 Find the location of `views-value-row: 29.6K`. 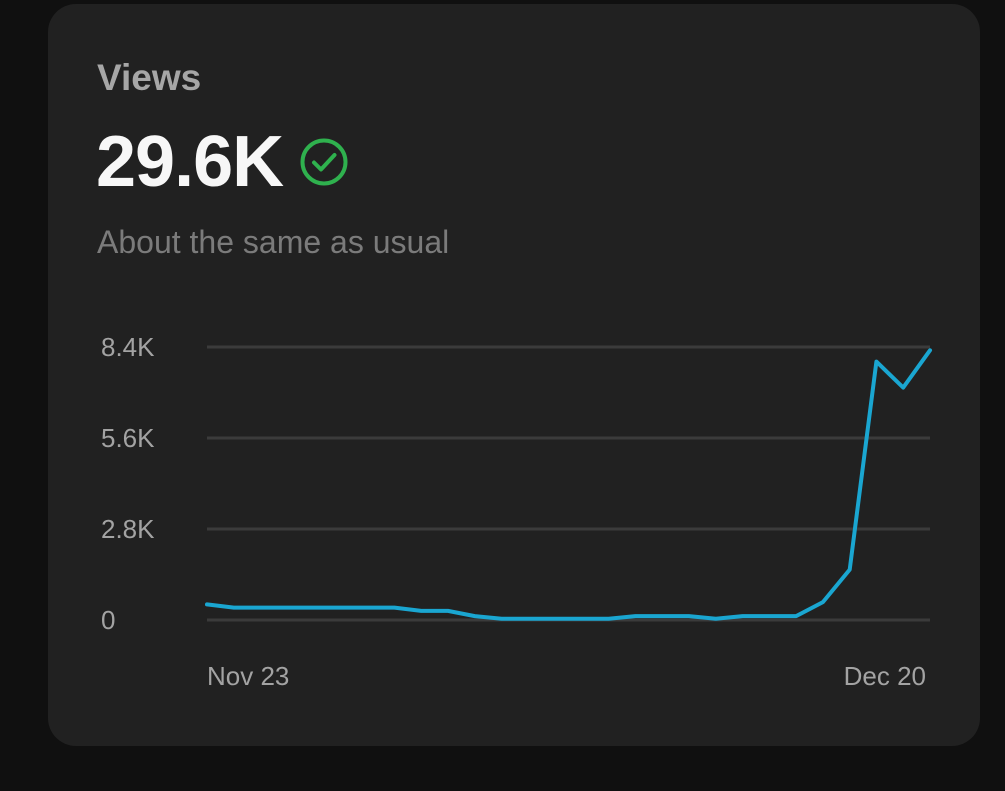

views-value-row: 29.6K is located at coordinates (222, 162).